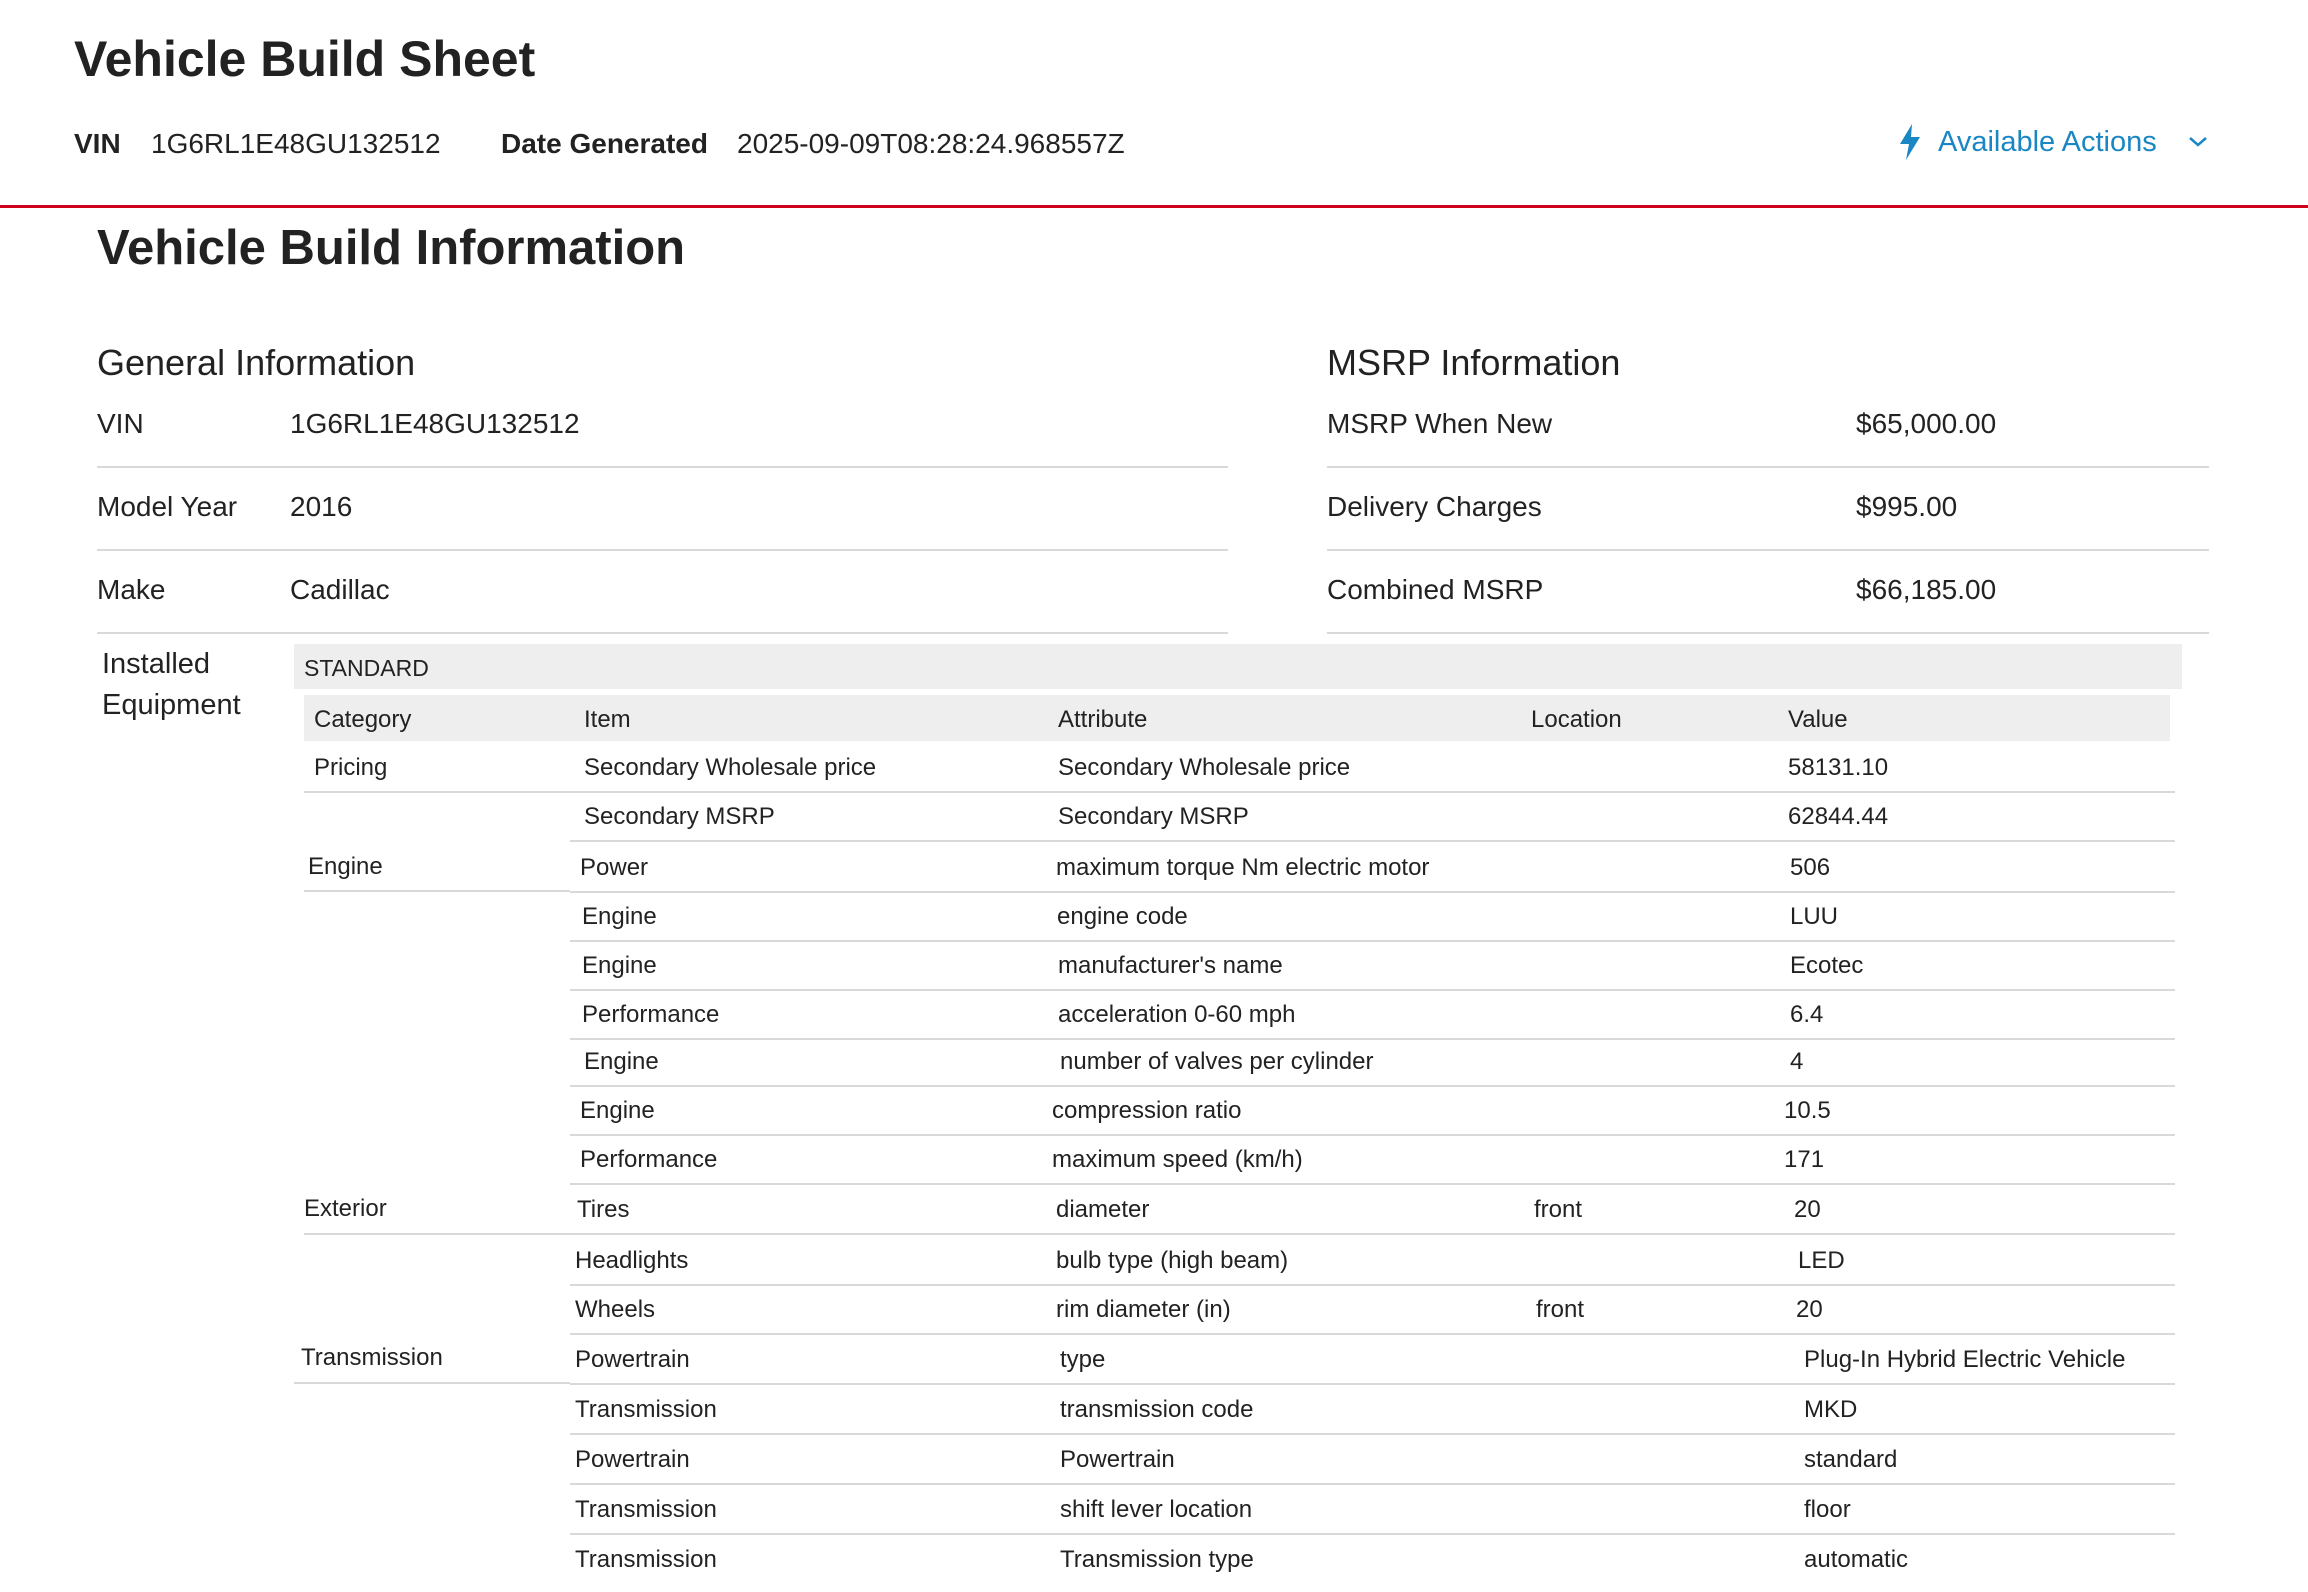  Describe the element at coordinates (120, 423) in the screenshot. I see `general-label: VIN` at that location.